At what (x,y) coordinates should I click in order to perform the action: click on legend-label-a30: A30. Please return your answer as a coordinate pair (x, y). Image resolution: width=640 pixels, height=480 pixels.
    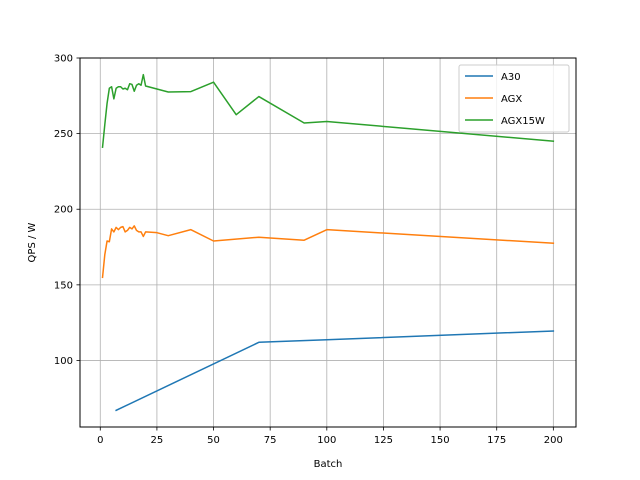
    Looking at the image, I should click on (511, 77).